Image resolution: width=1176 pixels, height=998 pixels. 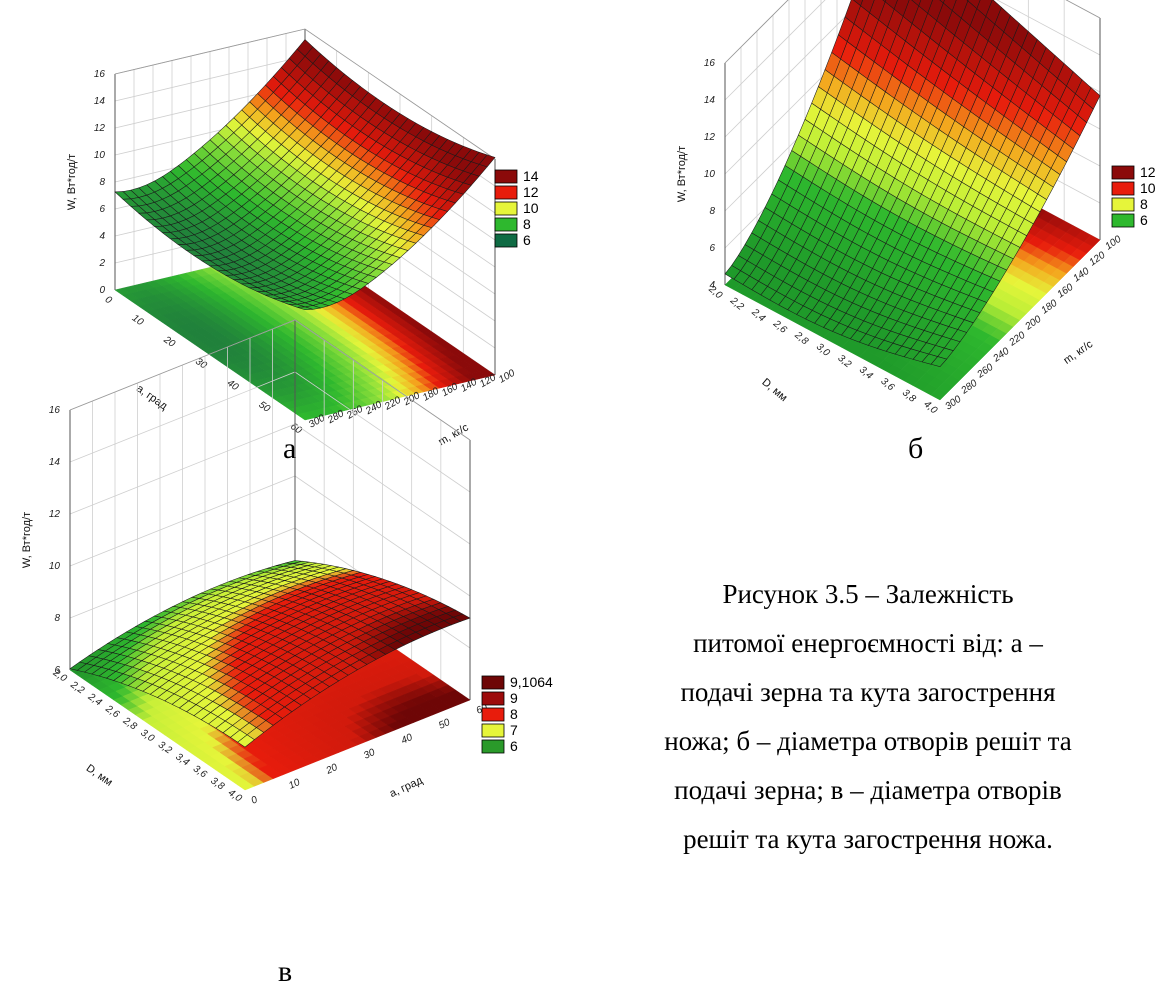 I want to click on y-tick-label: 300, so click(x=953, y=403).